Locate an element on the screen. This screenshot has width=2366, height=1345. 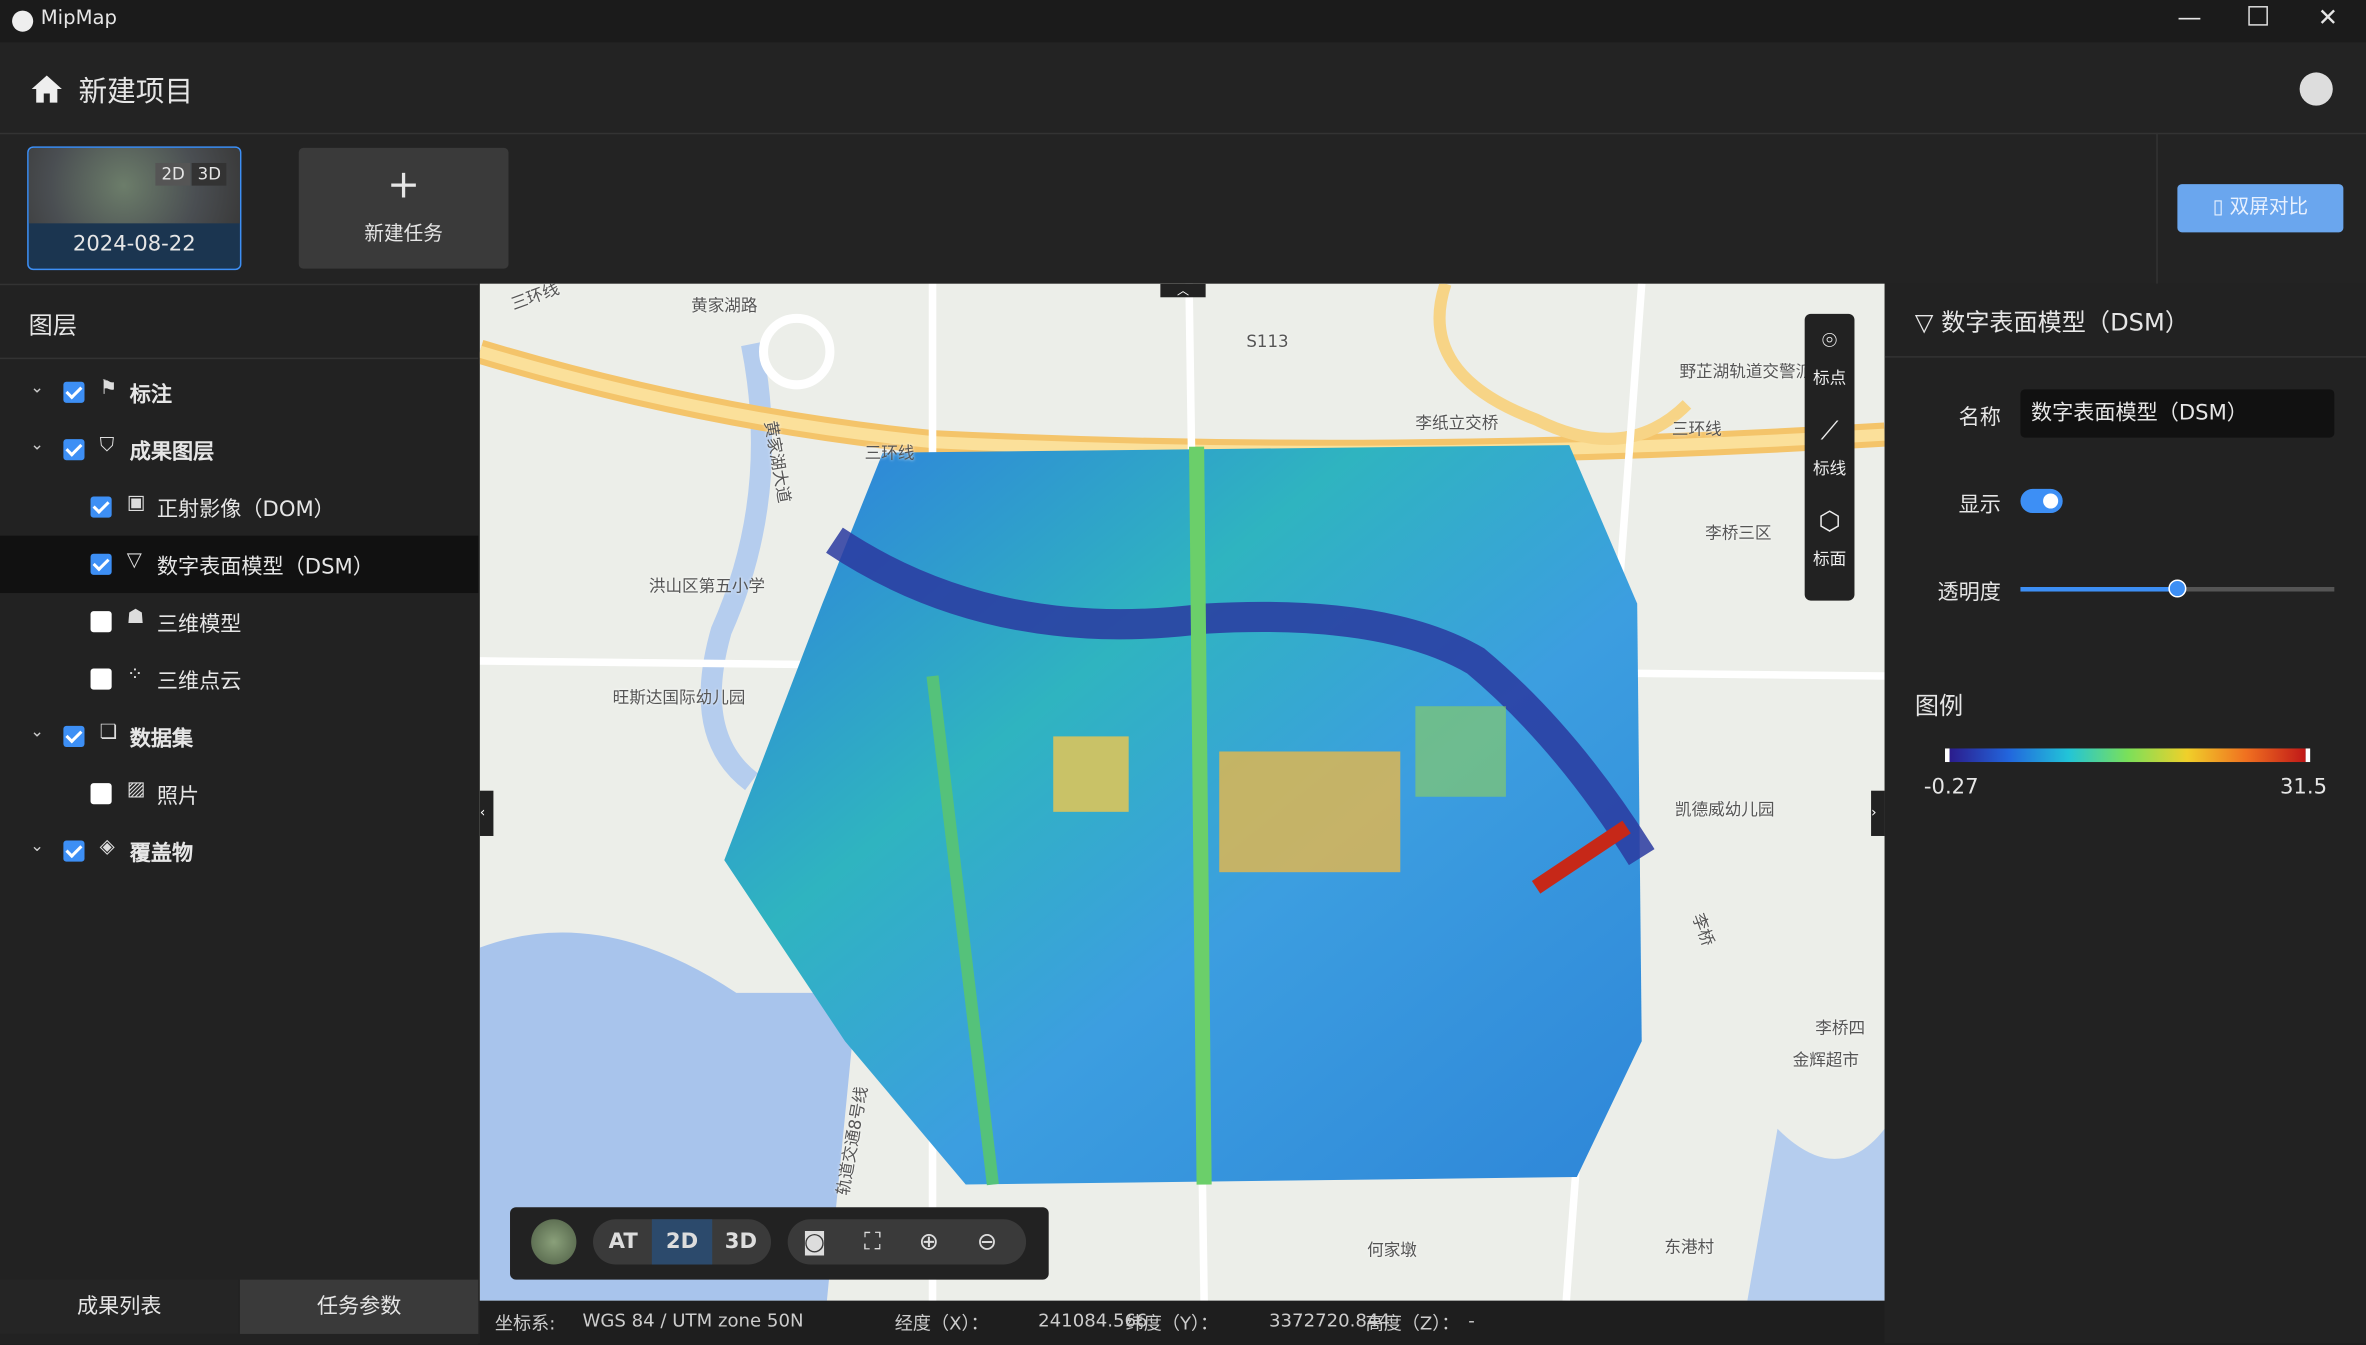
view-toolbar: AT 2D 3D ◙ ⛶ ⊕ ⊖ is located at coordinates (779, 1243).